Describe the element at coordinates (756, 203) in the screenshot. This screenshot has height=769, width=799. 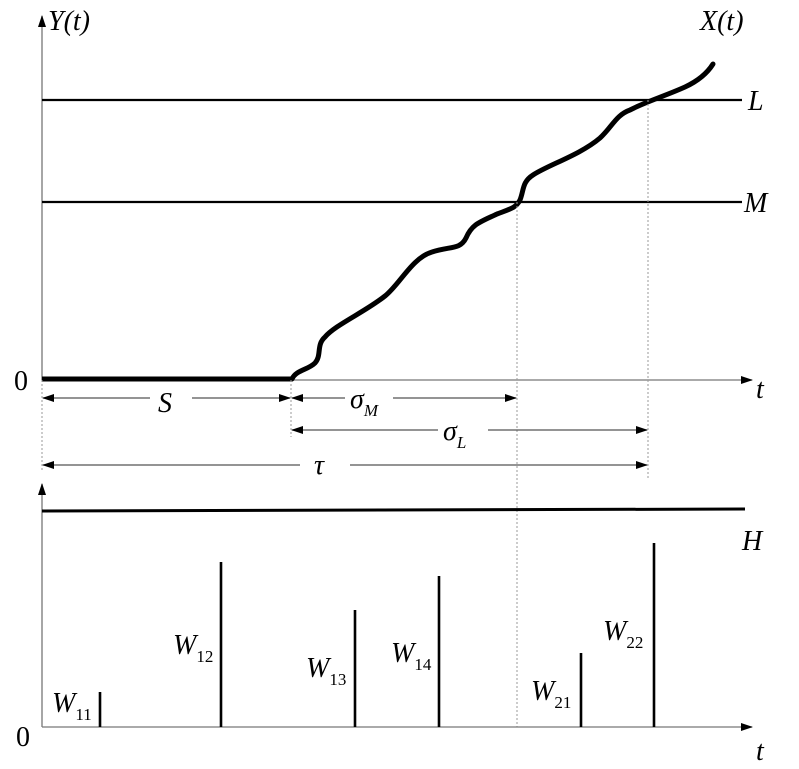
I see `level-M-label: M` at that location.